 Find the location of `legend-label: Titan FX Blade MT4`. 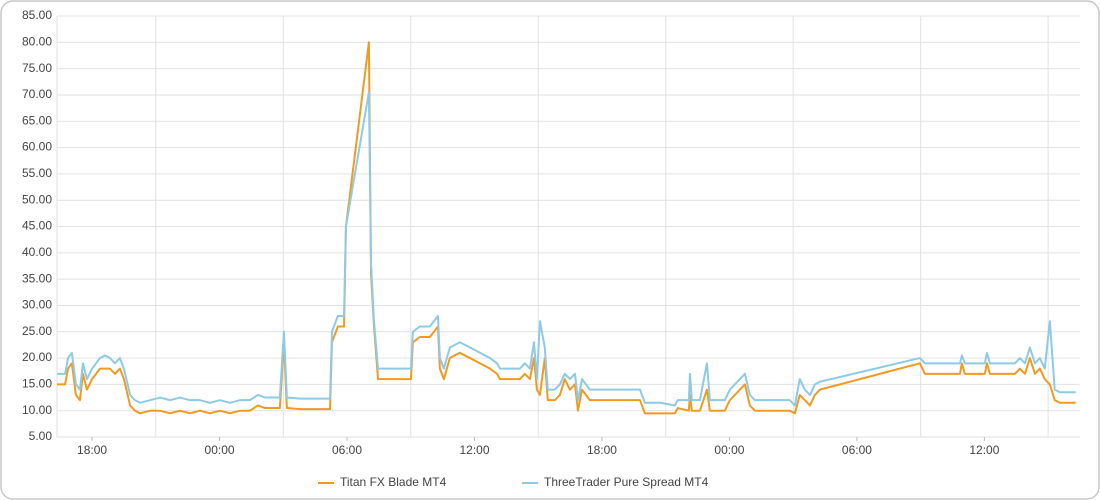

legend-label: Titan FX Blade MT4 is located at coordinates (393, 482).